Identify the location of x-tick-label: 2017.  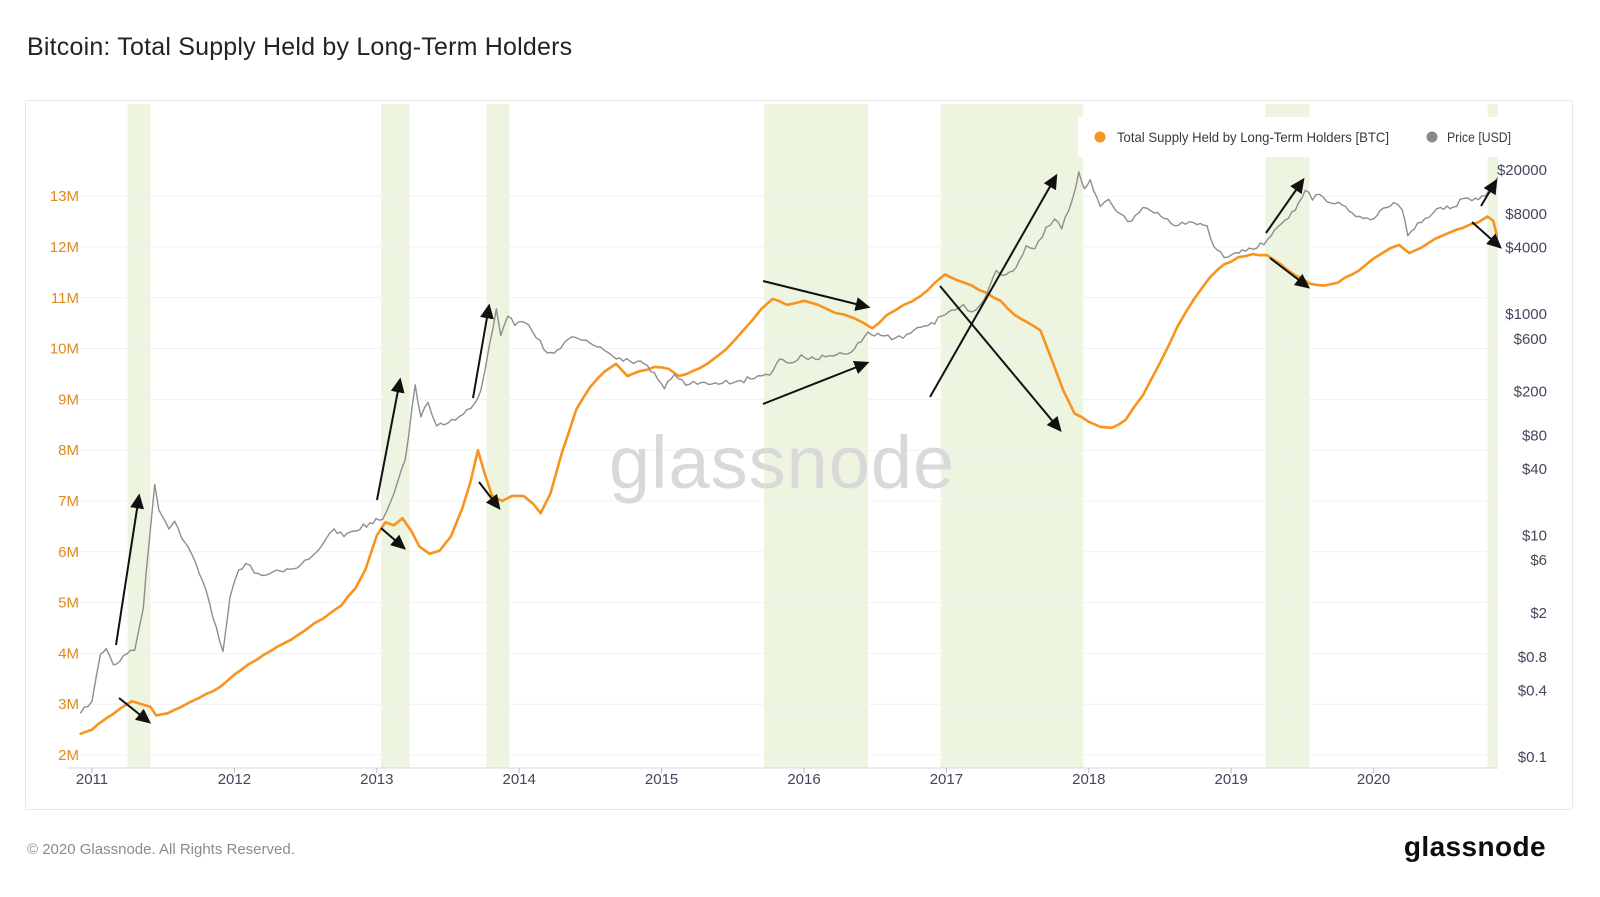
(946, 779).